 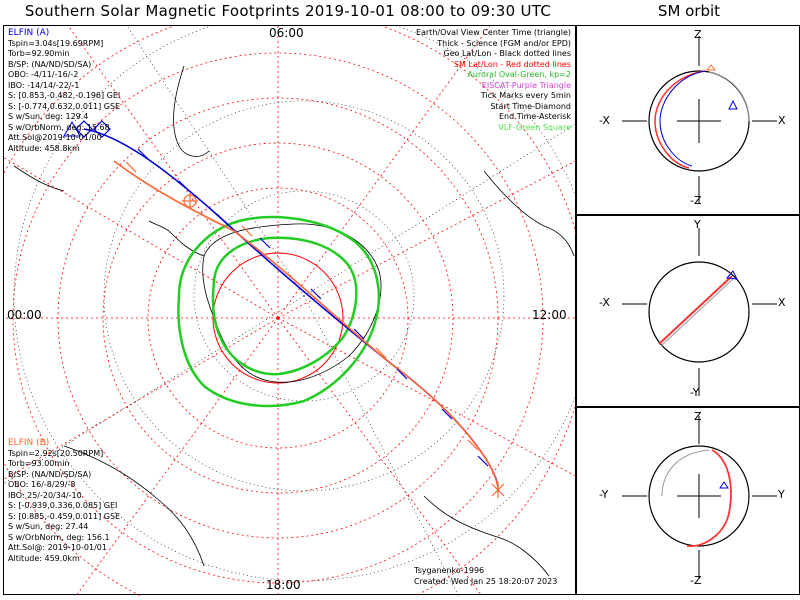 I want to click on probe-a-line: Att.Sol@2019-10-01/00, so click(x=55, y=137).